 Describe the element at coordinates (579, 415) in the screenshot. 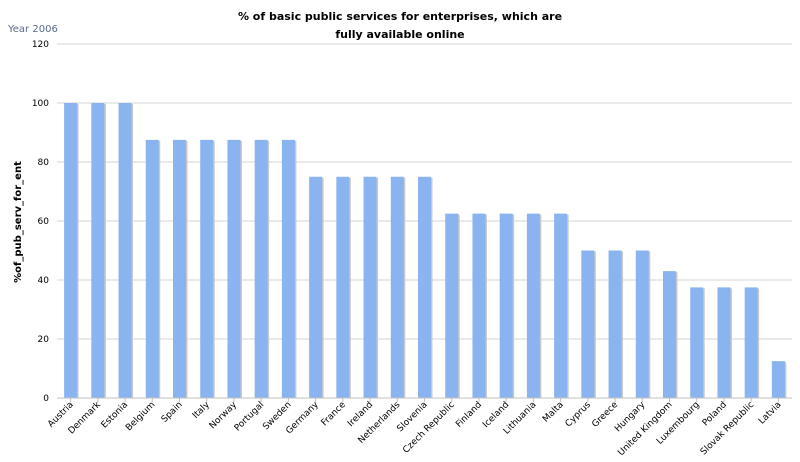

I see `x-tick-label: Cyprus` at that location.